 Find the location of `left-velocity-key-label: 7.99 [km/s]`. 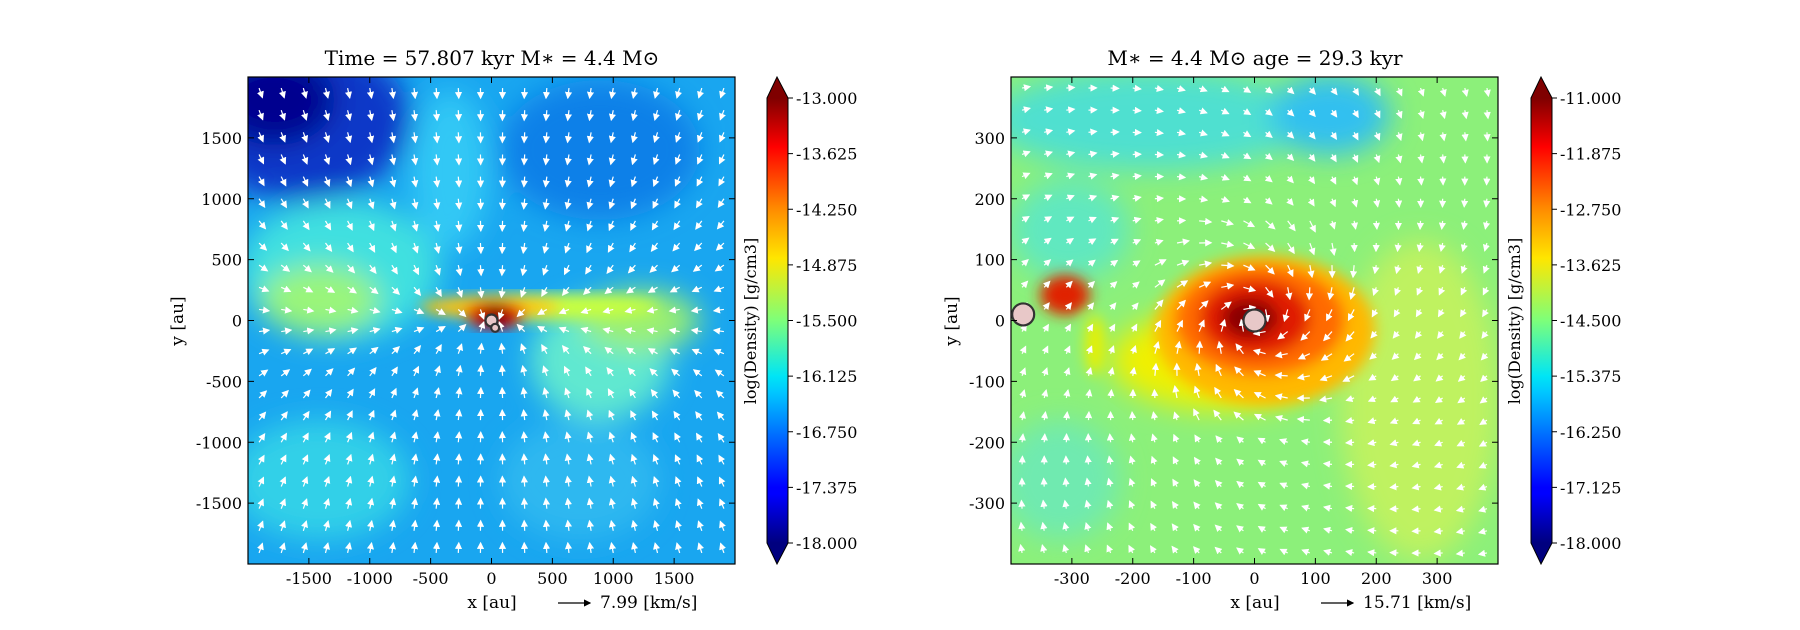

left-velocity-key-label: 7.99 [km/s] is located at coordinates (648, 603).